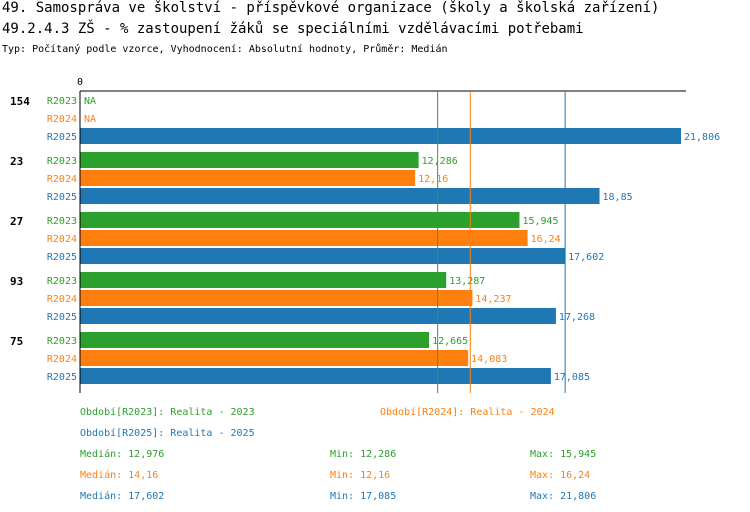 The width and height of the screenshot is (750, 512). I want to click on legend-min-2023: Min: 12,286, so click(363, 454).